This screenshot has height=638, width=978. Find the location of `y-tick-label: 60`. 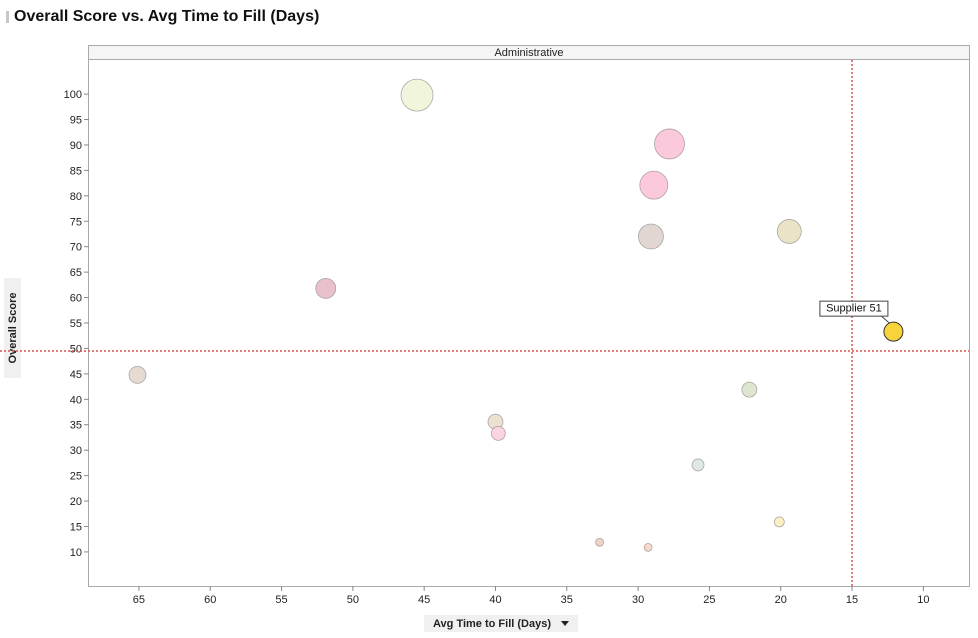

y-tick-label: 60 is located at coordinates (76, 299).